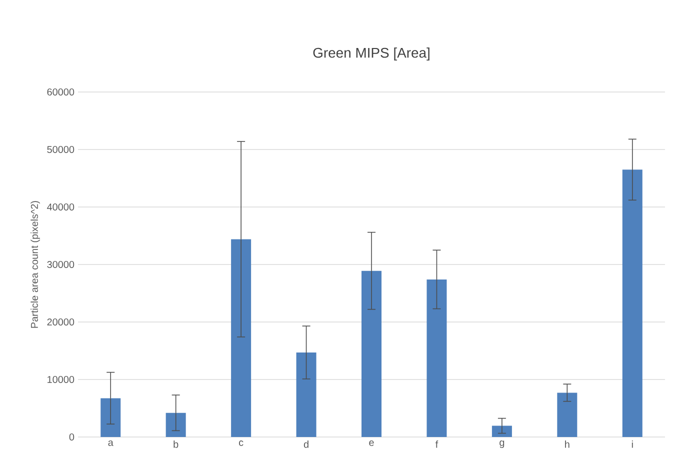  What do you see at coordinates (371, 443) in the screenshot?
I see `x-tick-label: e` at bounding box center [371, 443].